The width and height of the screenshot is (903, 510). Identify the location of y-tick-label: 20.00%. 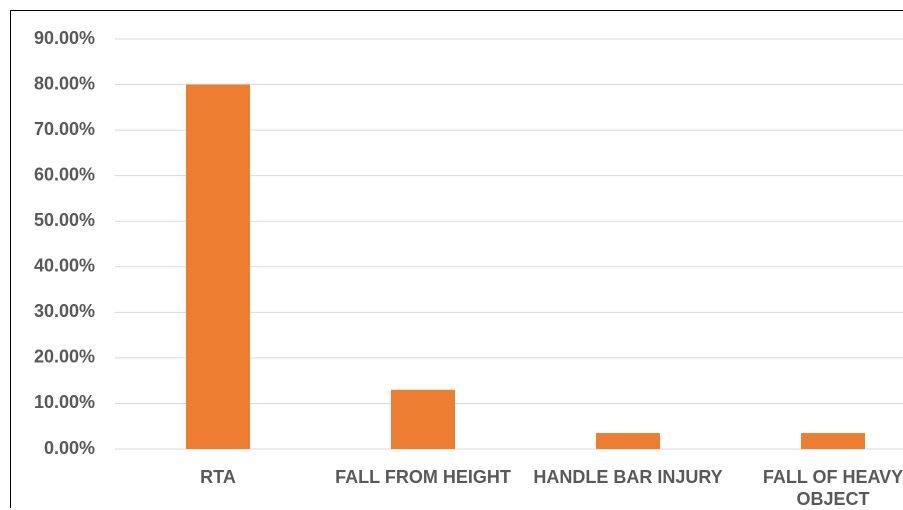
(64, 357).